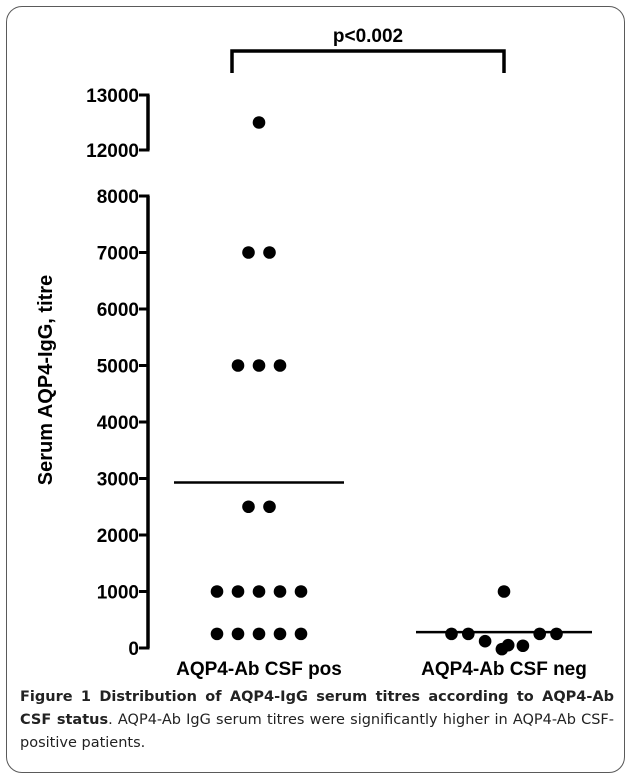 This screenshot has width=633, height=781. I want to click on y-tick-label: 12000, so click(112, 151).